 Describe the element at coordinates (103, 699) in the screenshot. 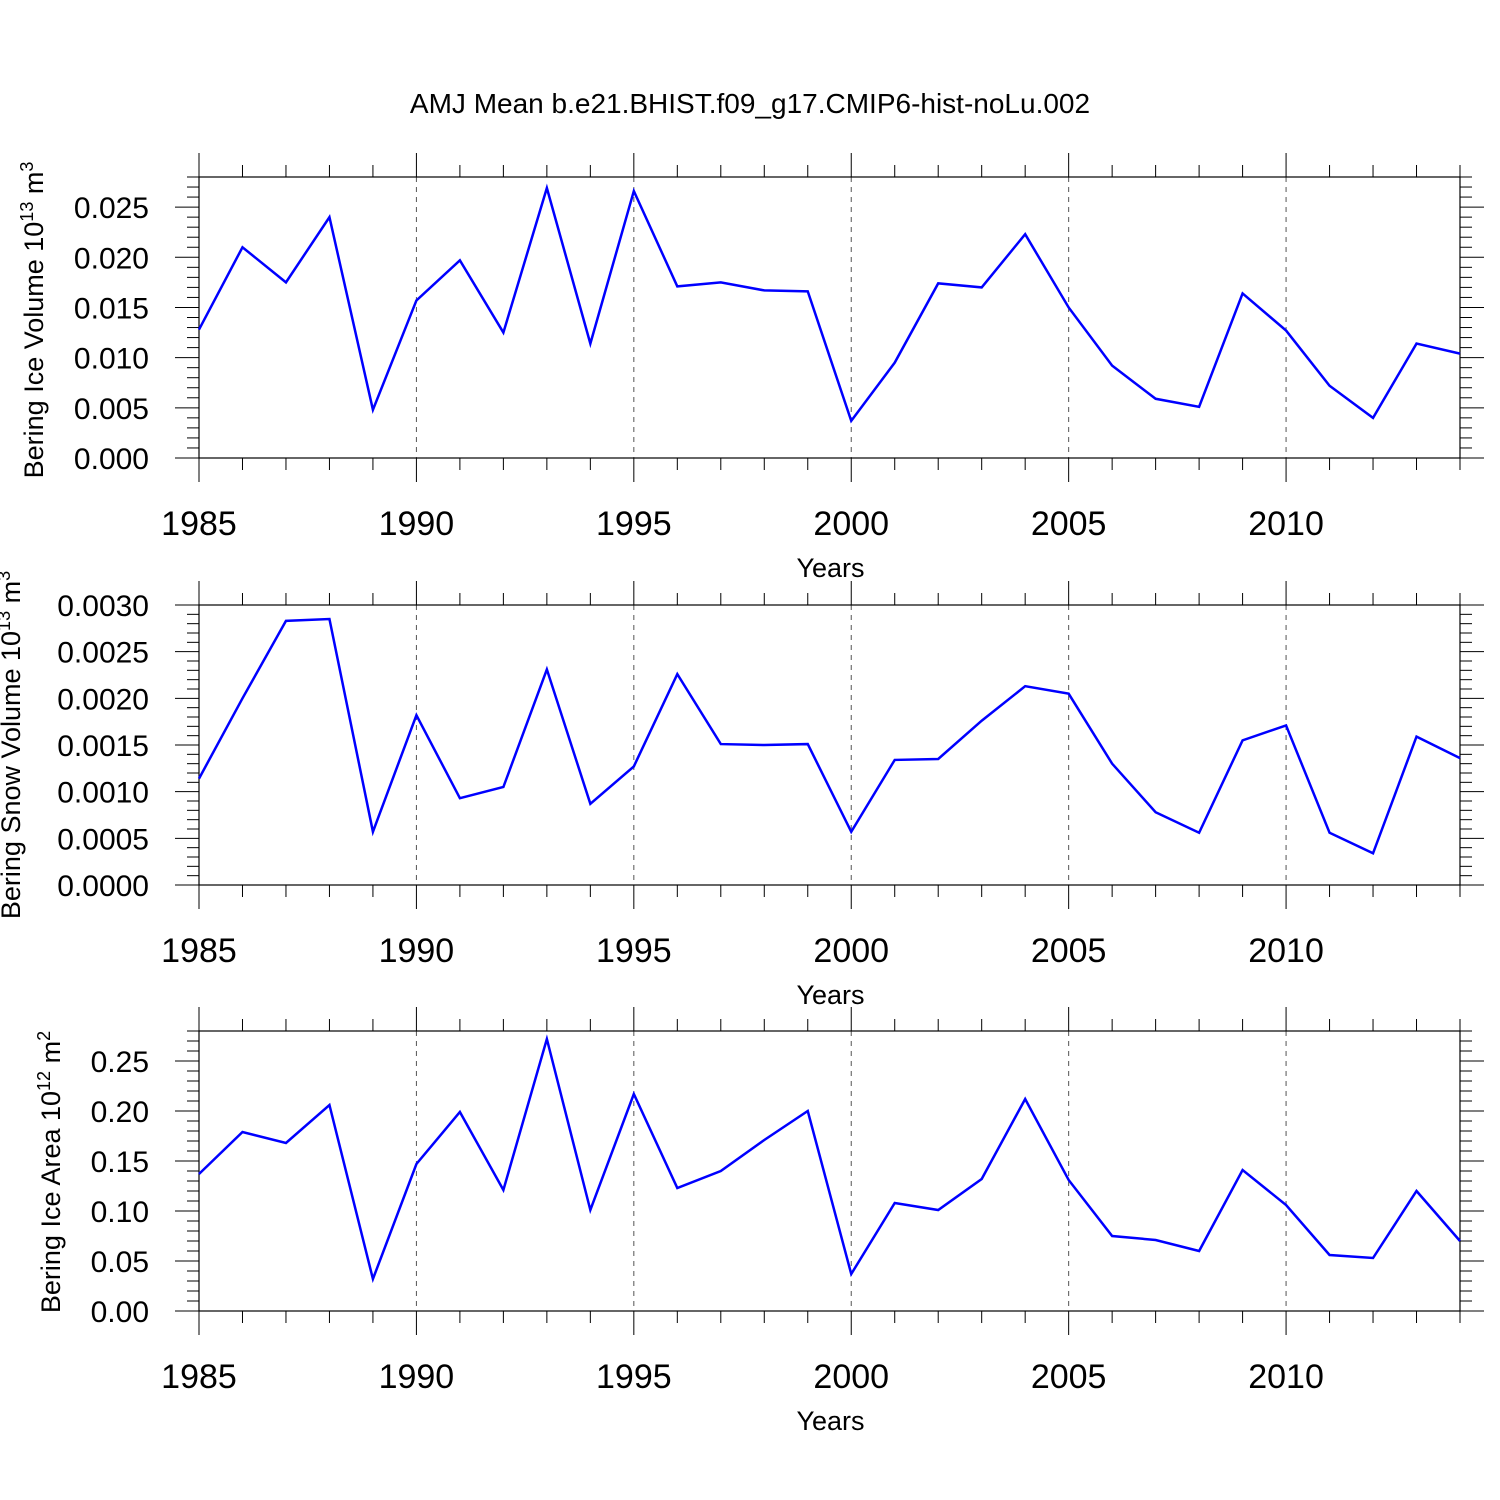

I see `y-tick-label: 0.0020` at that location.